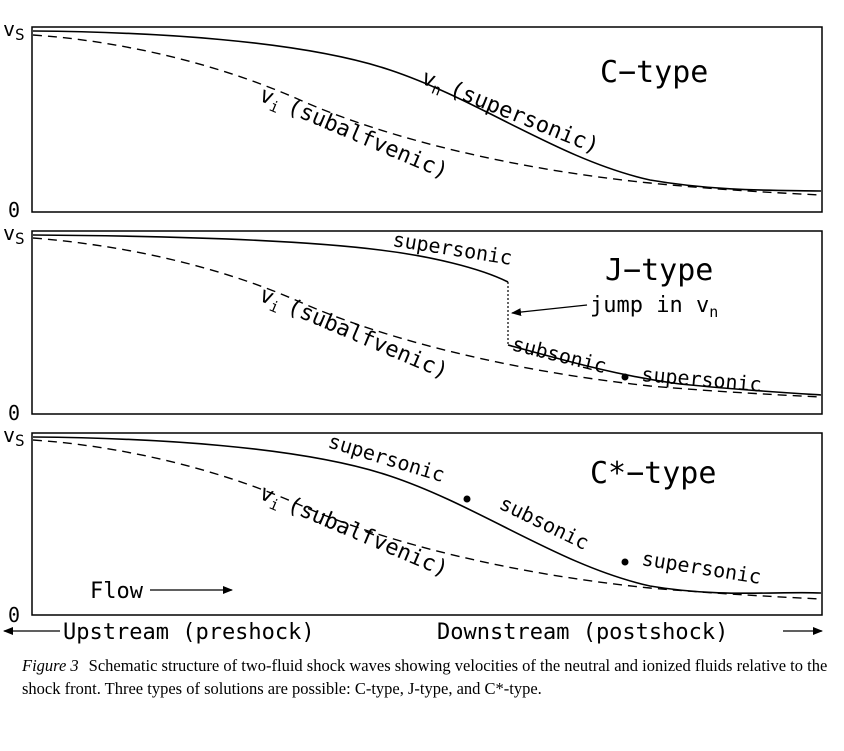 The height and width of the screenshot is (751, 844). I want to click on vn-curve-upstream, so click(270, 258).